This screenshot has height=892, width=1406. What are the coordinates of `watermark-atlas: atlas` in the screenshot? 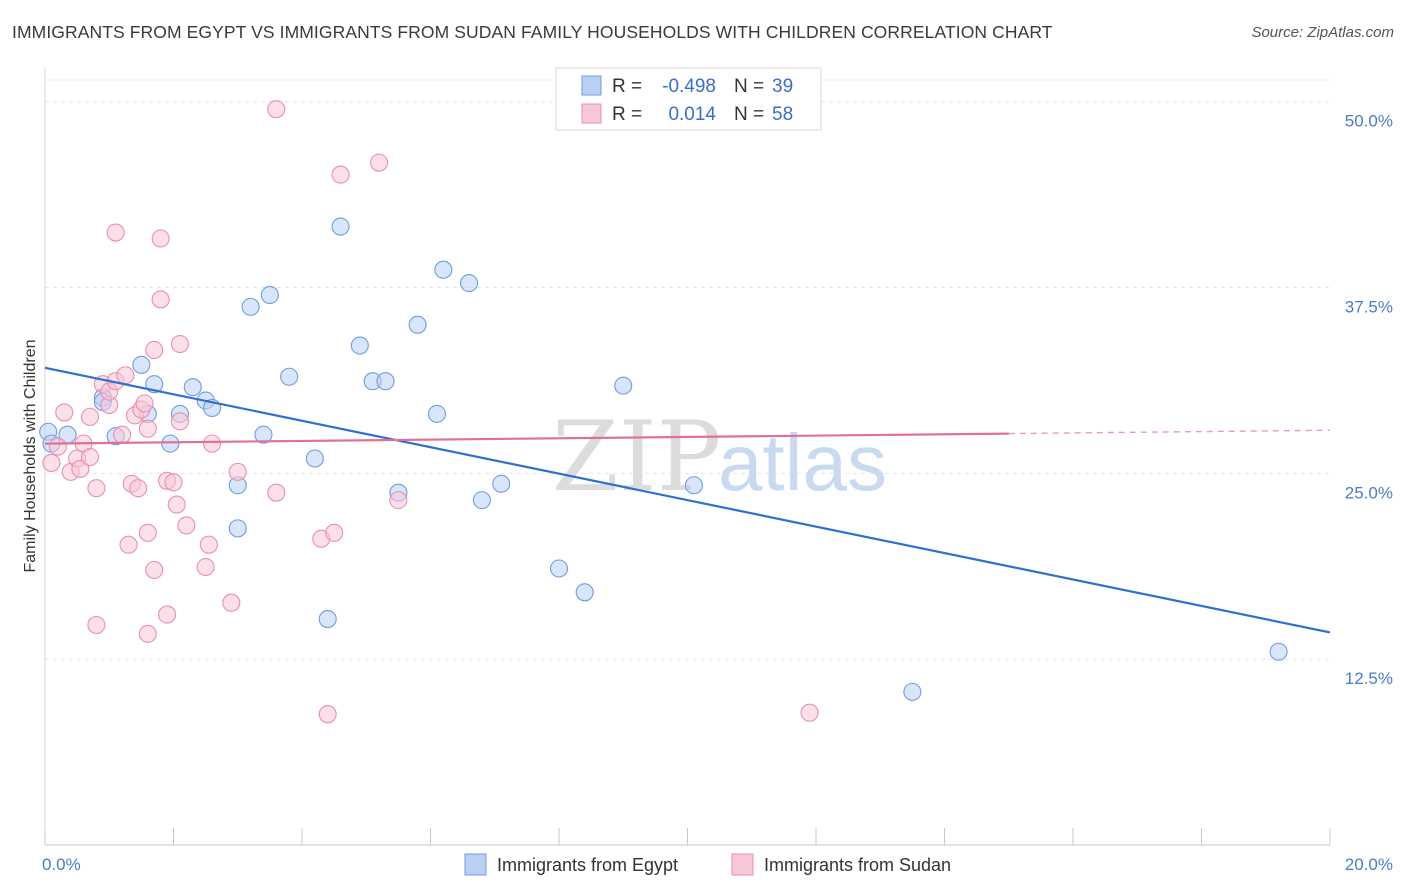 It's located at (802, 462).